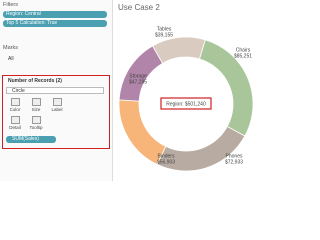 This screenshot has height=240, width=320. Describe the element at coordinates (10, 5) in the screenshot. I see `filters-header: Filters` at that location.